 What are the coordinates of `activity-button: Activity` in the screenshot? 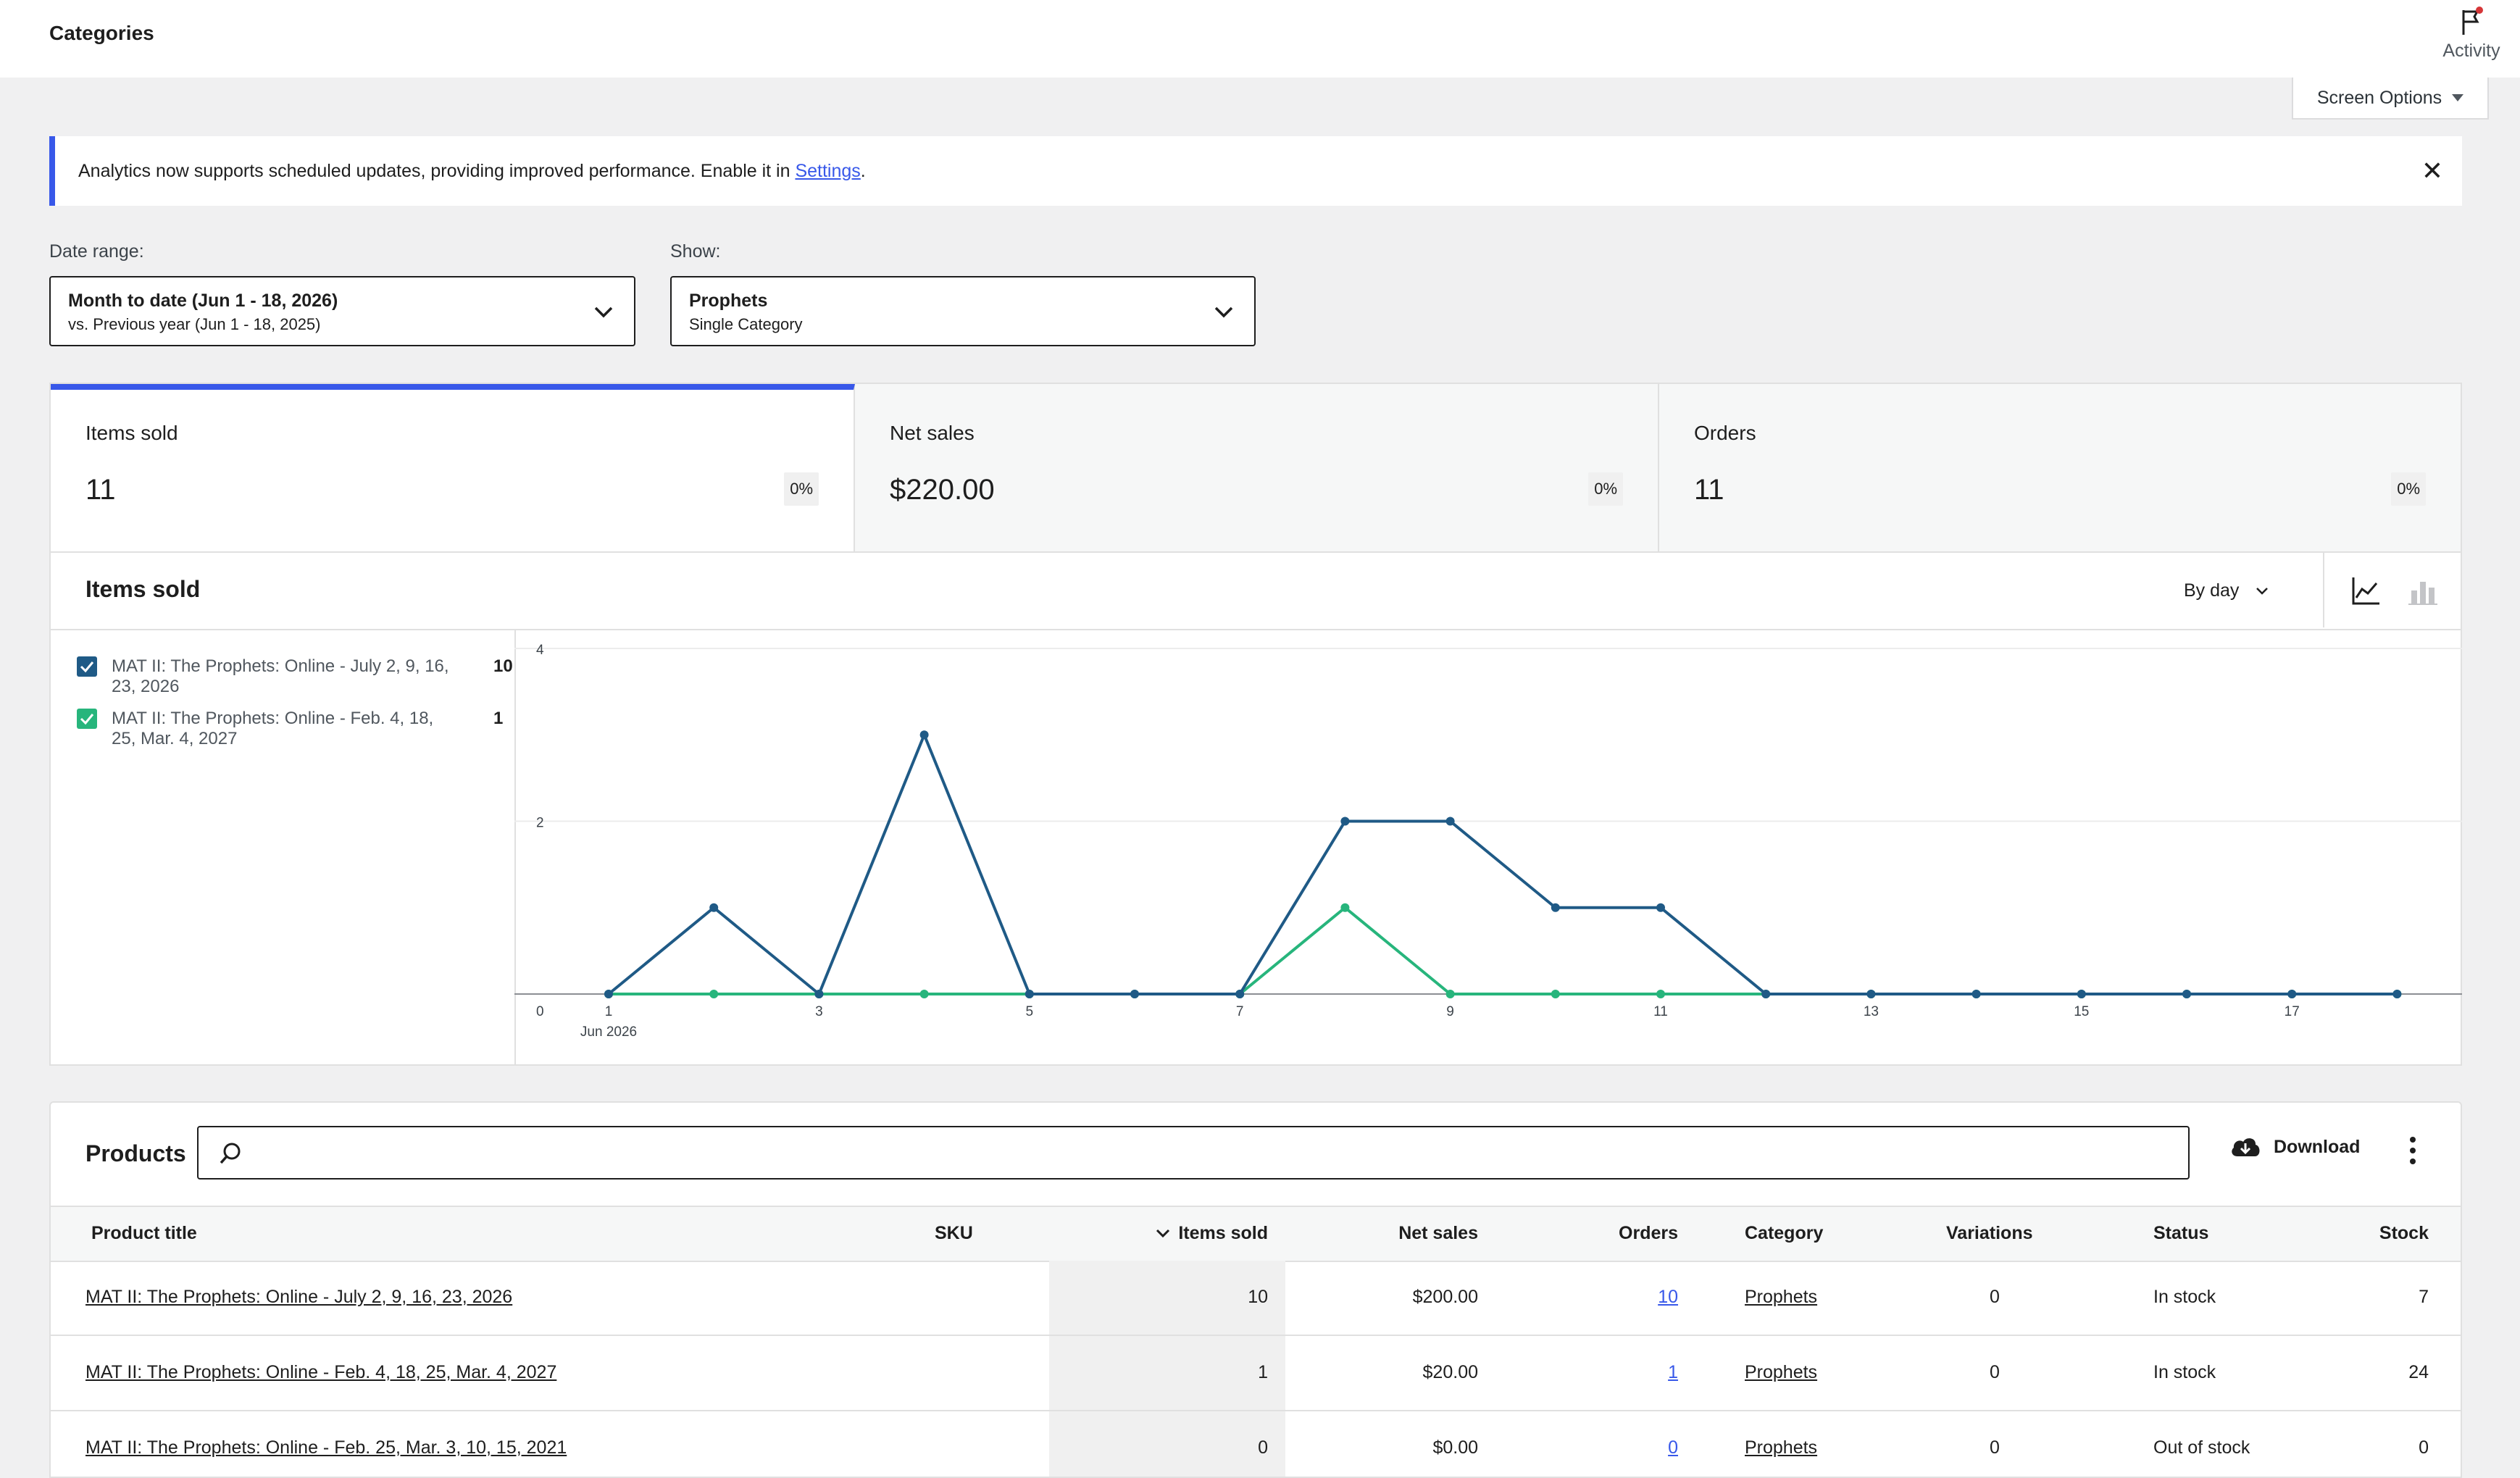 It's located at (2471, 34).